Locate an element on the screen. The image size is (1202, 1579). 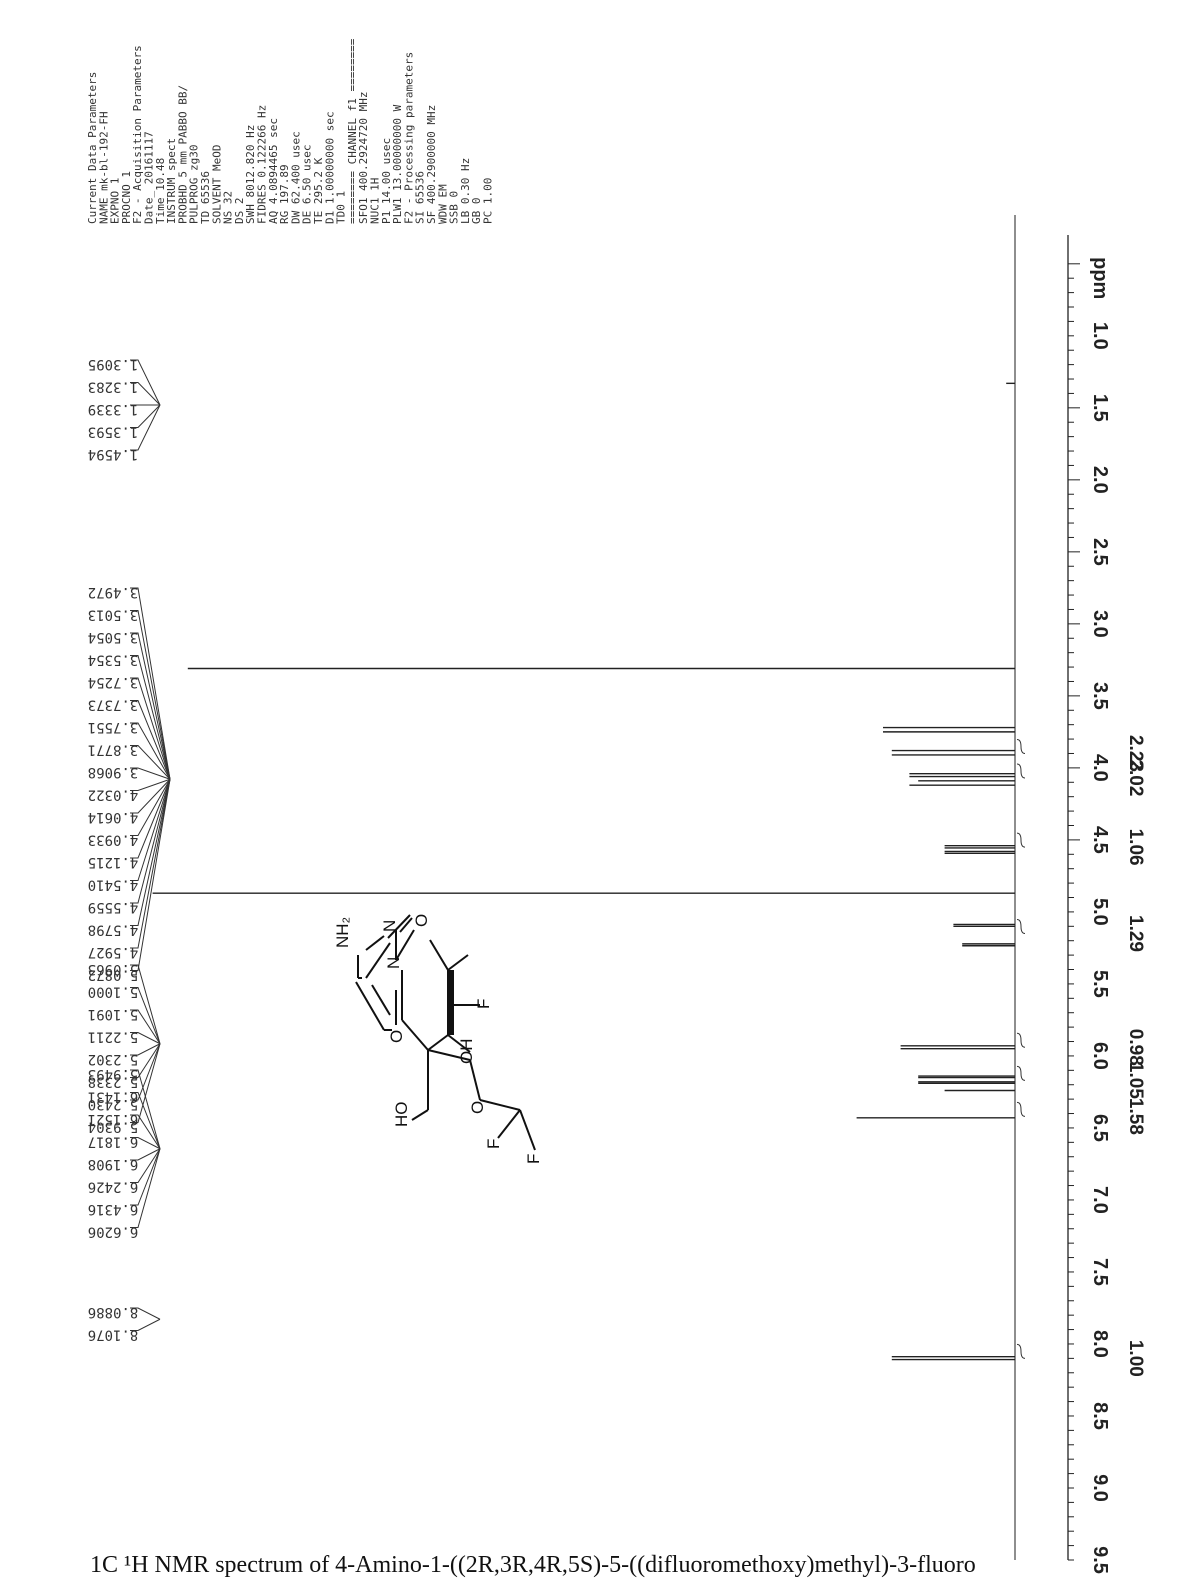
peak-label: 3.5013 is located at coordinates (113, 615).